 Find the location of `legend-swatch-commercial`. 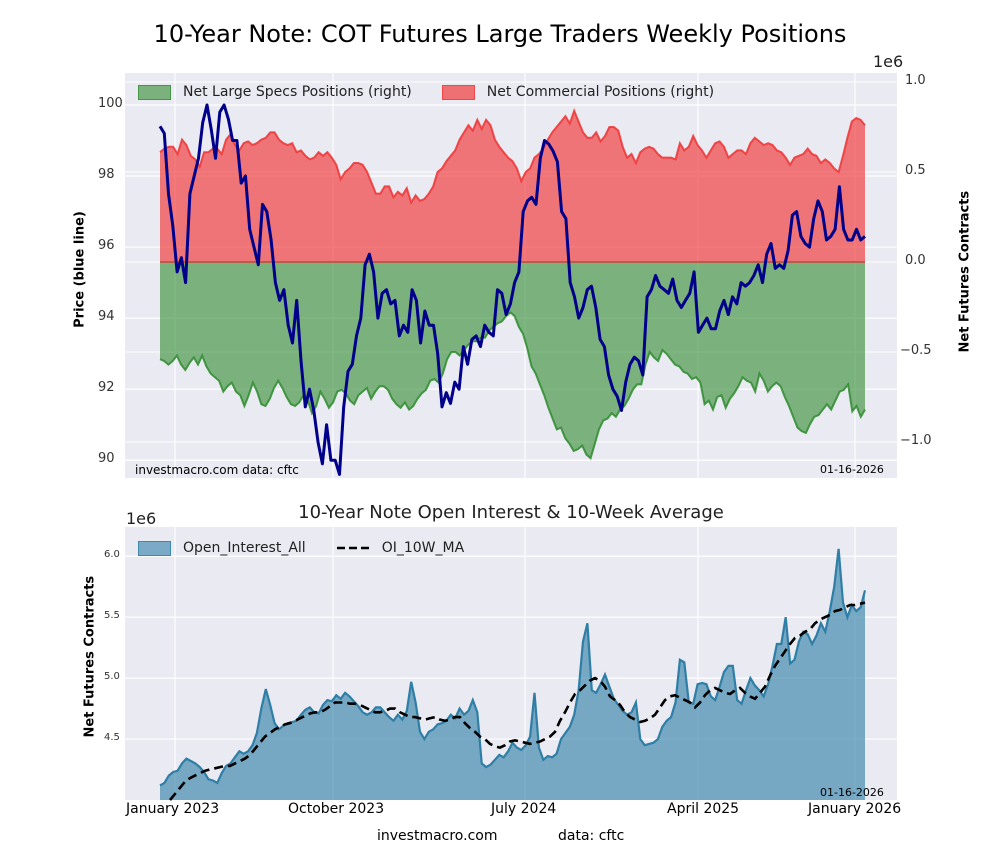

legend-swatch-commercial is located at coordinates (458, 92).